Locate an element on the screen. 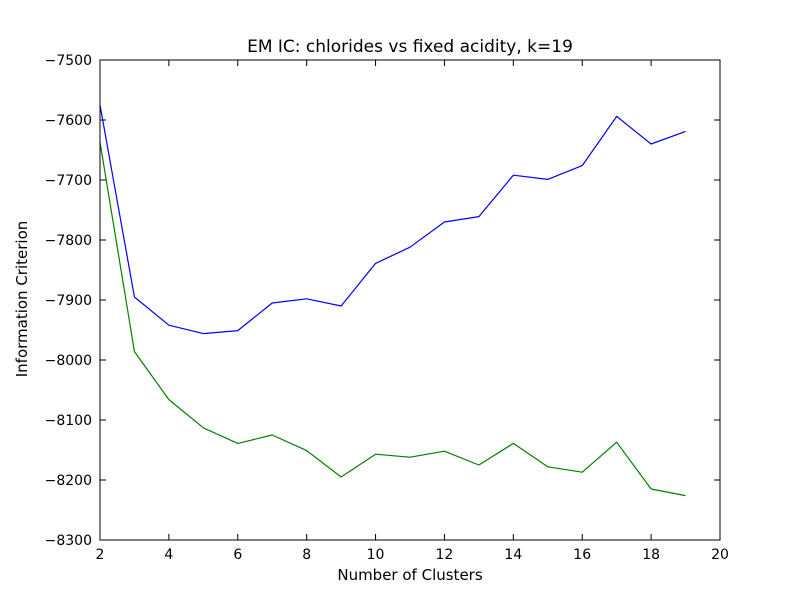 Image resolution: width=800 pixels, height=600 pixels. y-tick-label: −8100 is located at coordinates (68, 421).